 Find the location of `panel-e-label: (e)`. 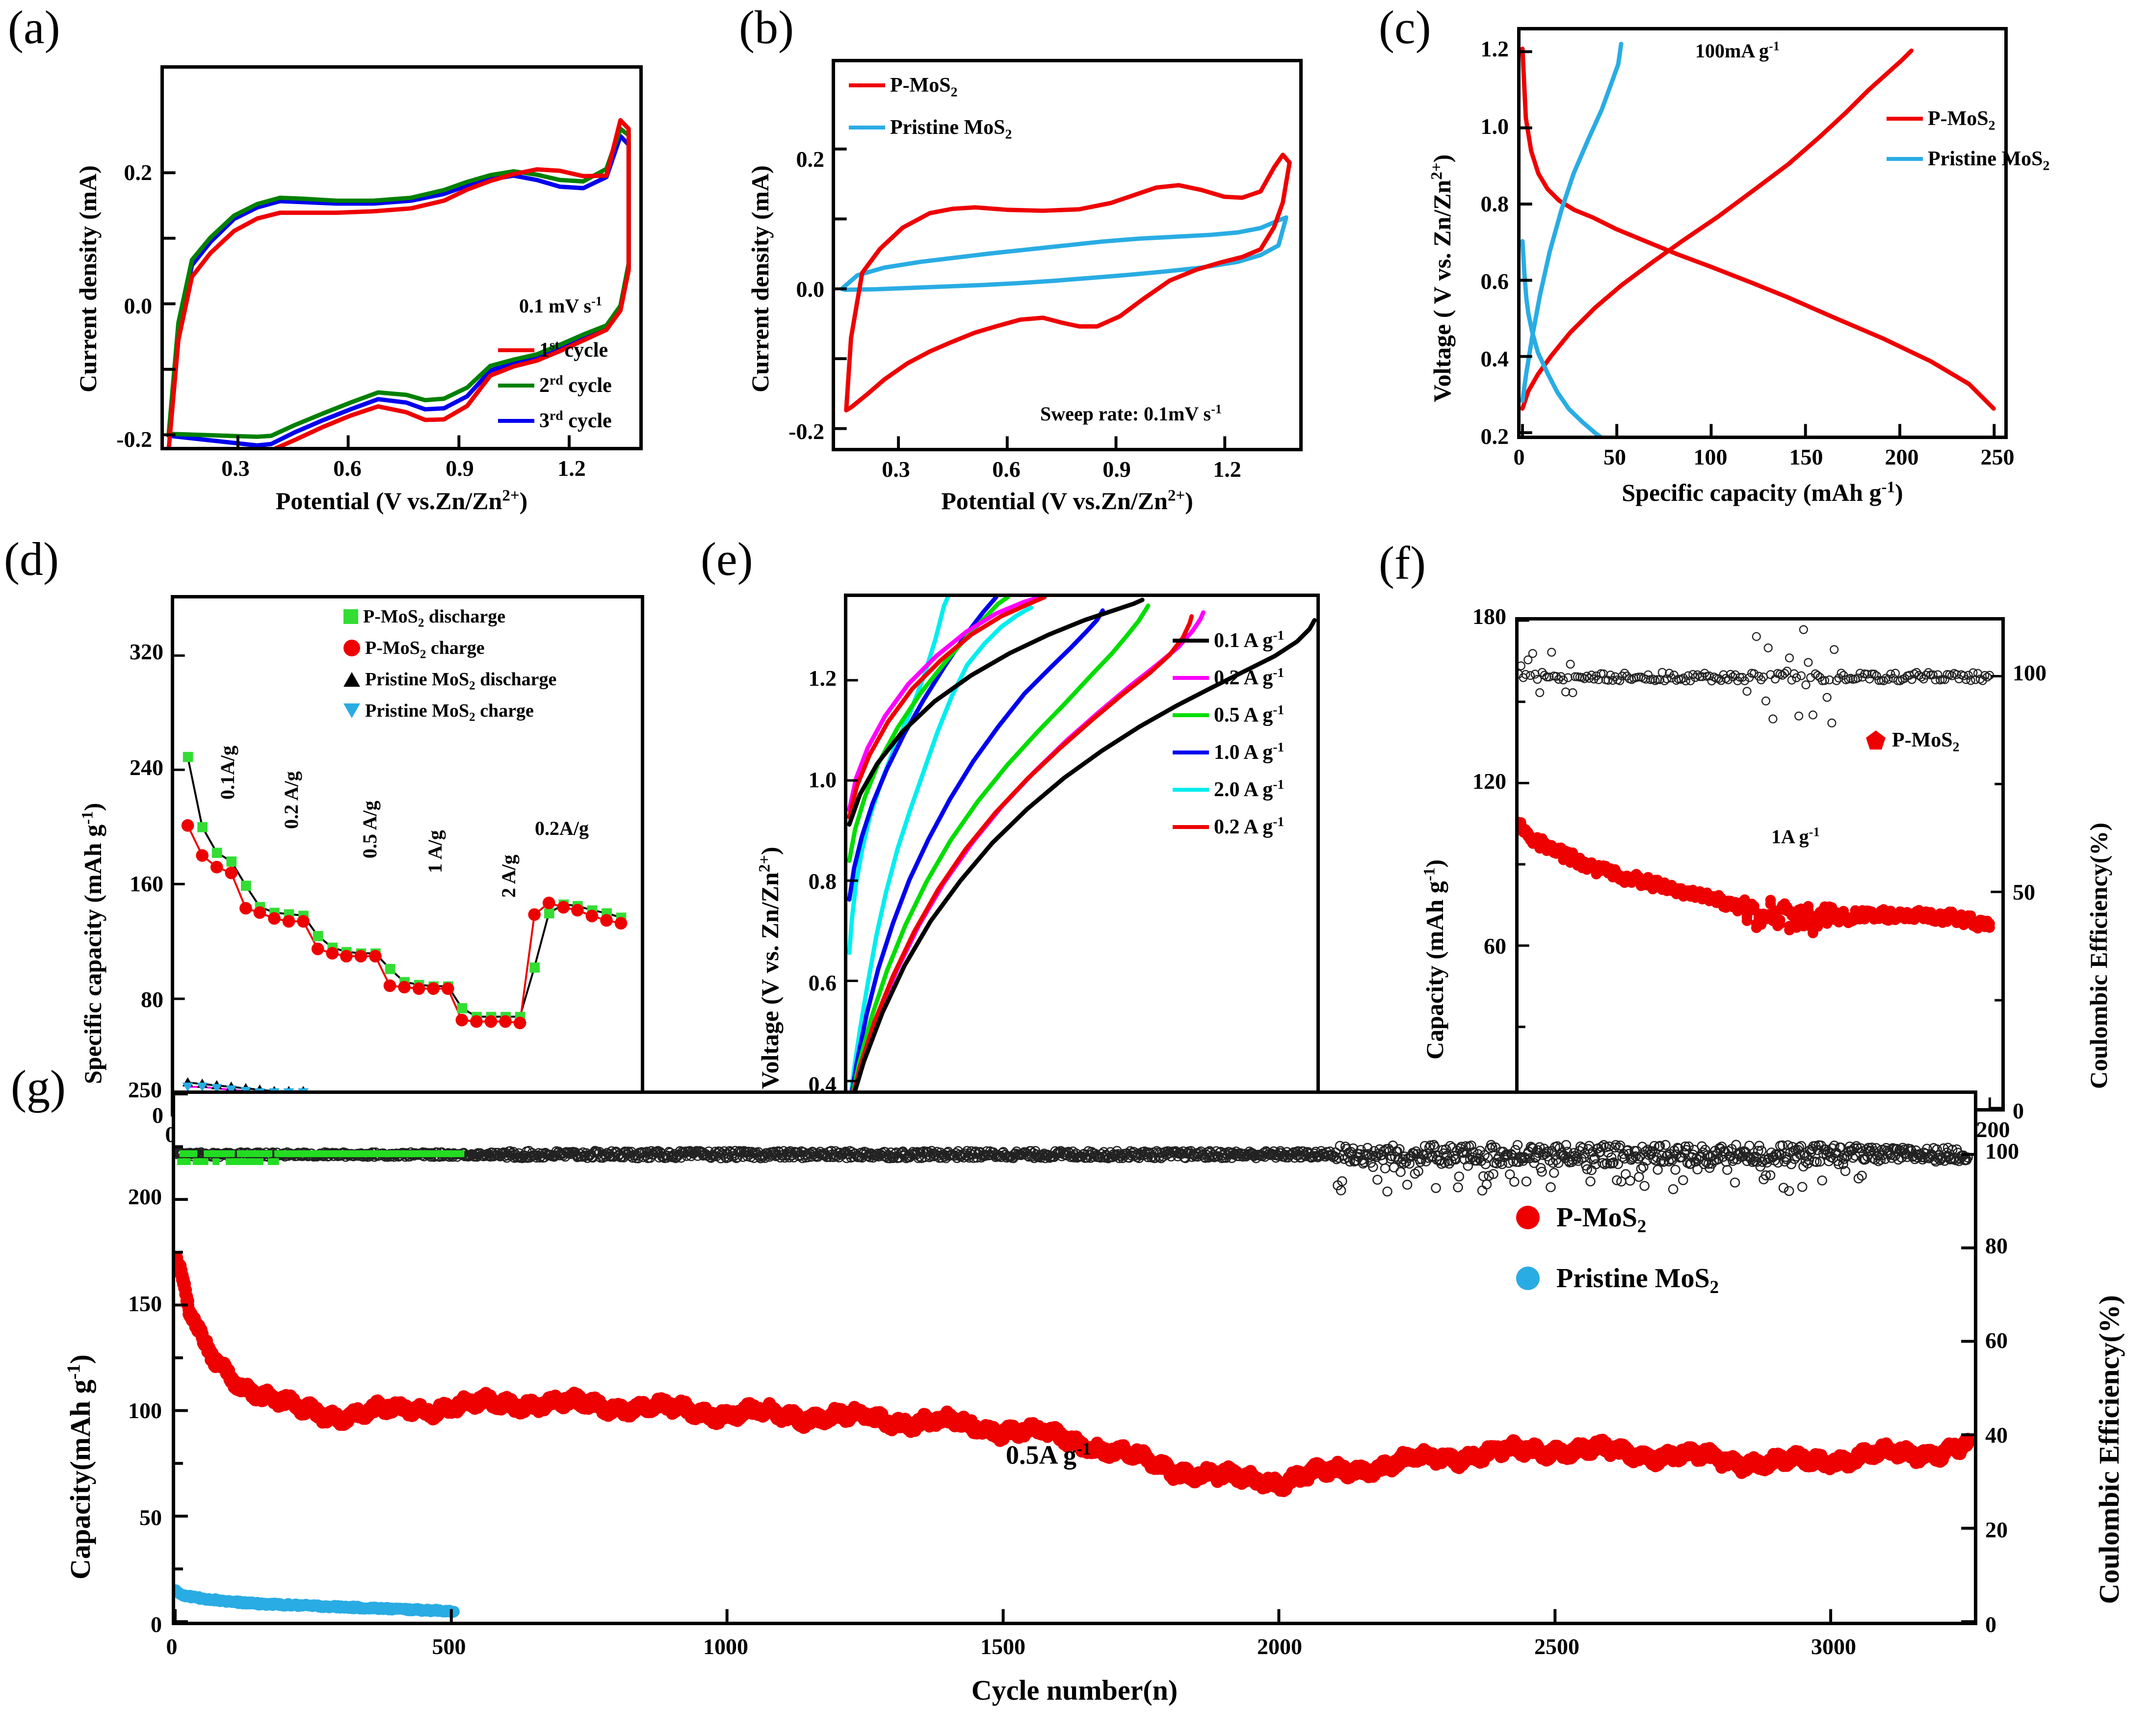

panel-e-label: (e) is located at coordinates (727, 559).